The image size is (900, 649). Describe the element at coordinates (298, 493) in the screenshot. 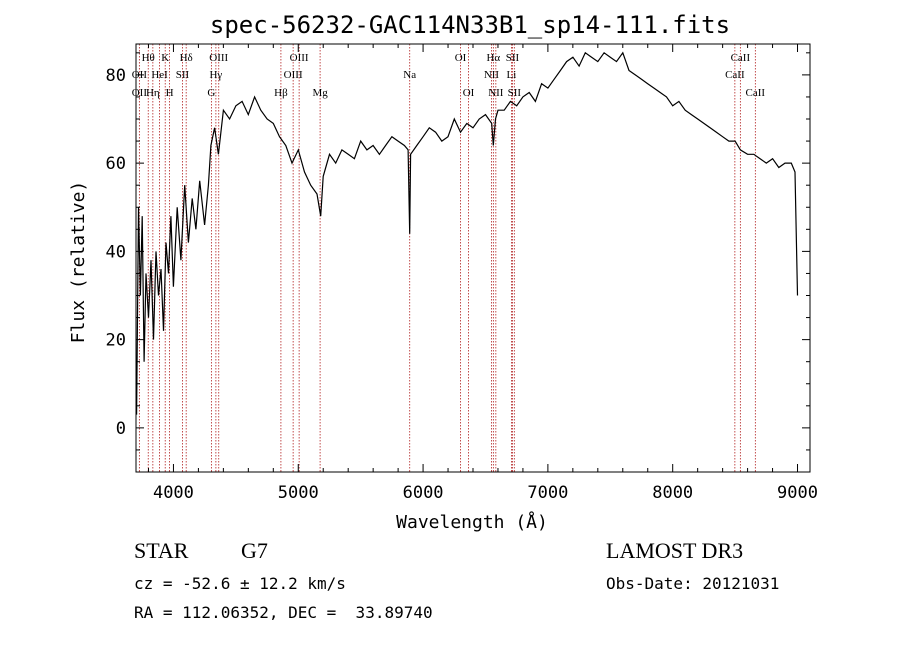

I see `x-tick-label: 5000` at that location.